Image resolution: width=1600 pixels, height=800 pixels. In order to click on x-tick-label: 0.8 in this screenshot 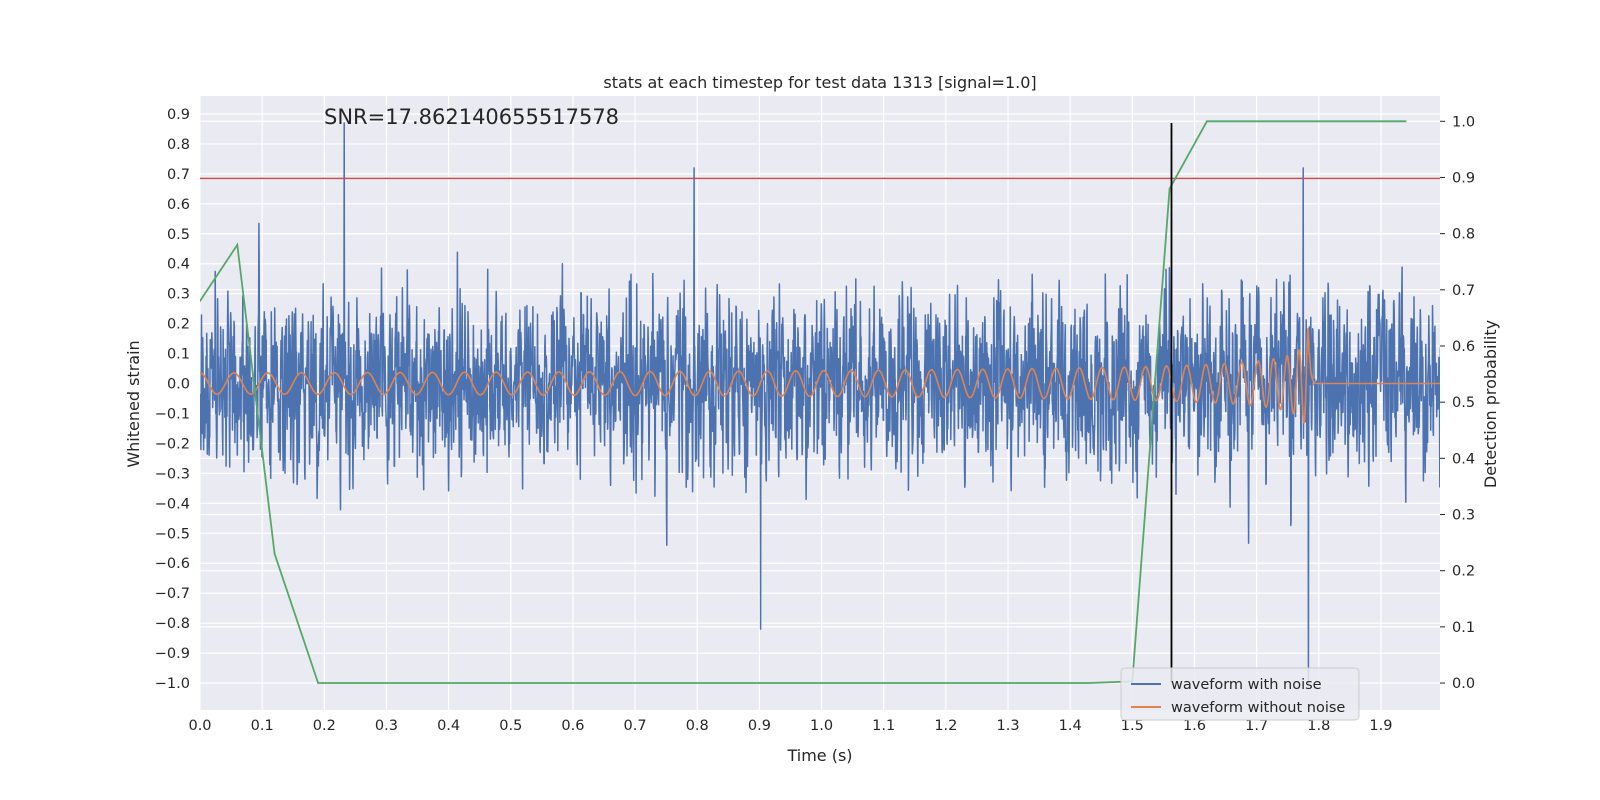, I will do `click(697, 726)`.